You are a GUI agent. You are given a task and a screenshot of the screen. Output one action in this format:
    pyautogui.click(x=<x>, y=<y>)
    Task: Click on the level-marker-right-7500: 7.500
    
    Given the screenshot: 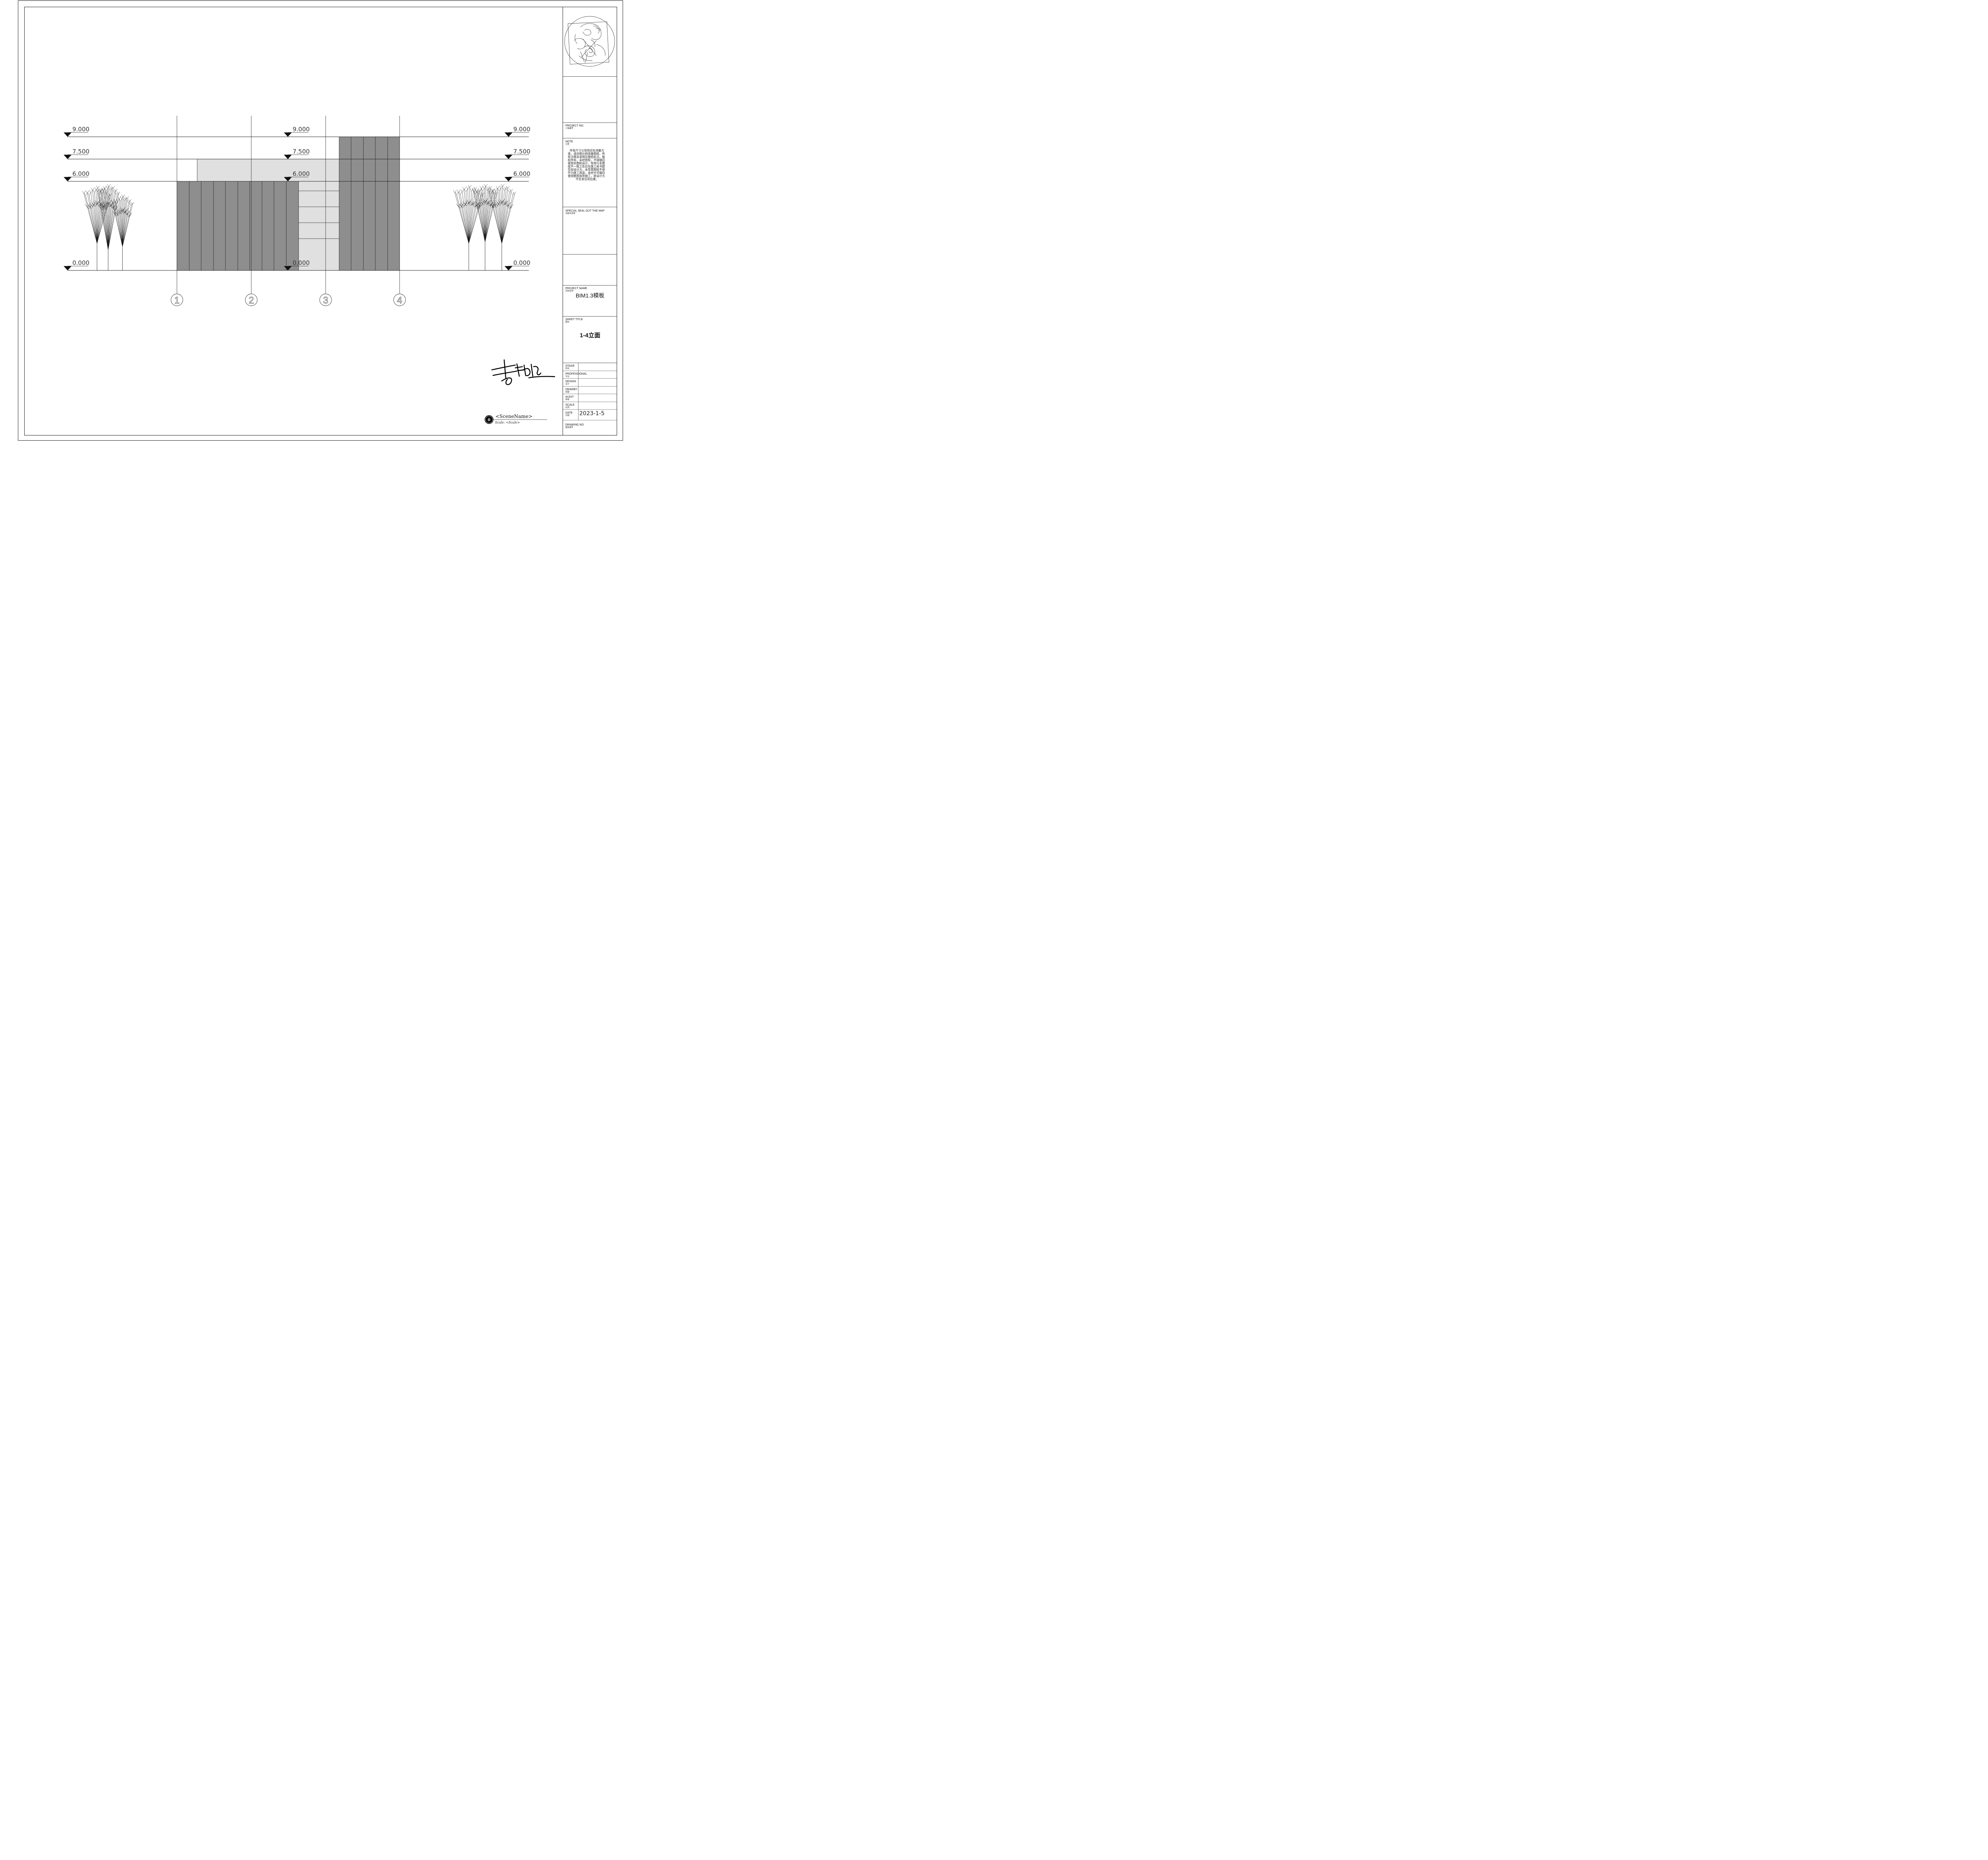 What is the action you would take?
    pyautogui.click(x=517, y=153)
    